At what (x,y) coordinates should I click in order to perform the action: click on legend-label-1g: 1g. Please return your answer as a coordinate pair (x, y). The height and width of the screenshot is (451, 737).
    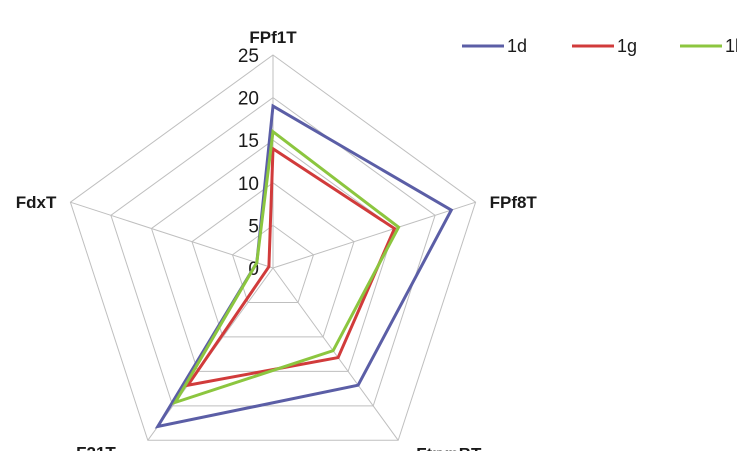
    Looking at the image, I should click on (627, 46).